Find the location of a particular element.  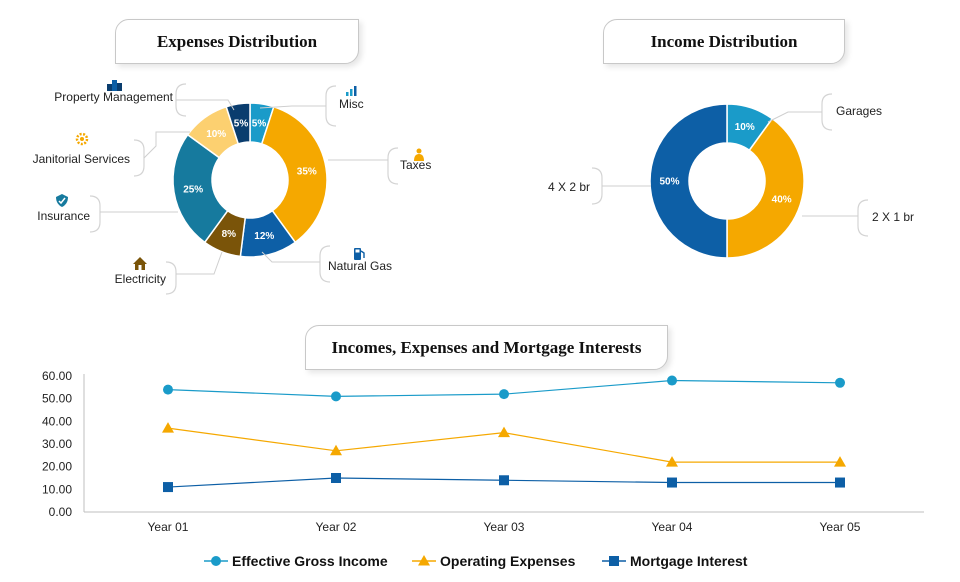

slice-insurance is located at coordinates (200, 188).